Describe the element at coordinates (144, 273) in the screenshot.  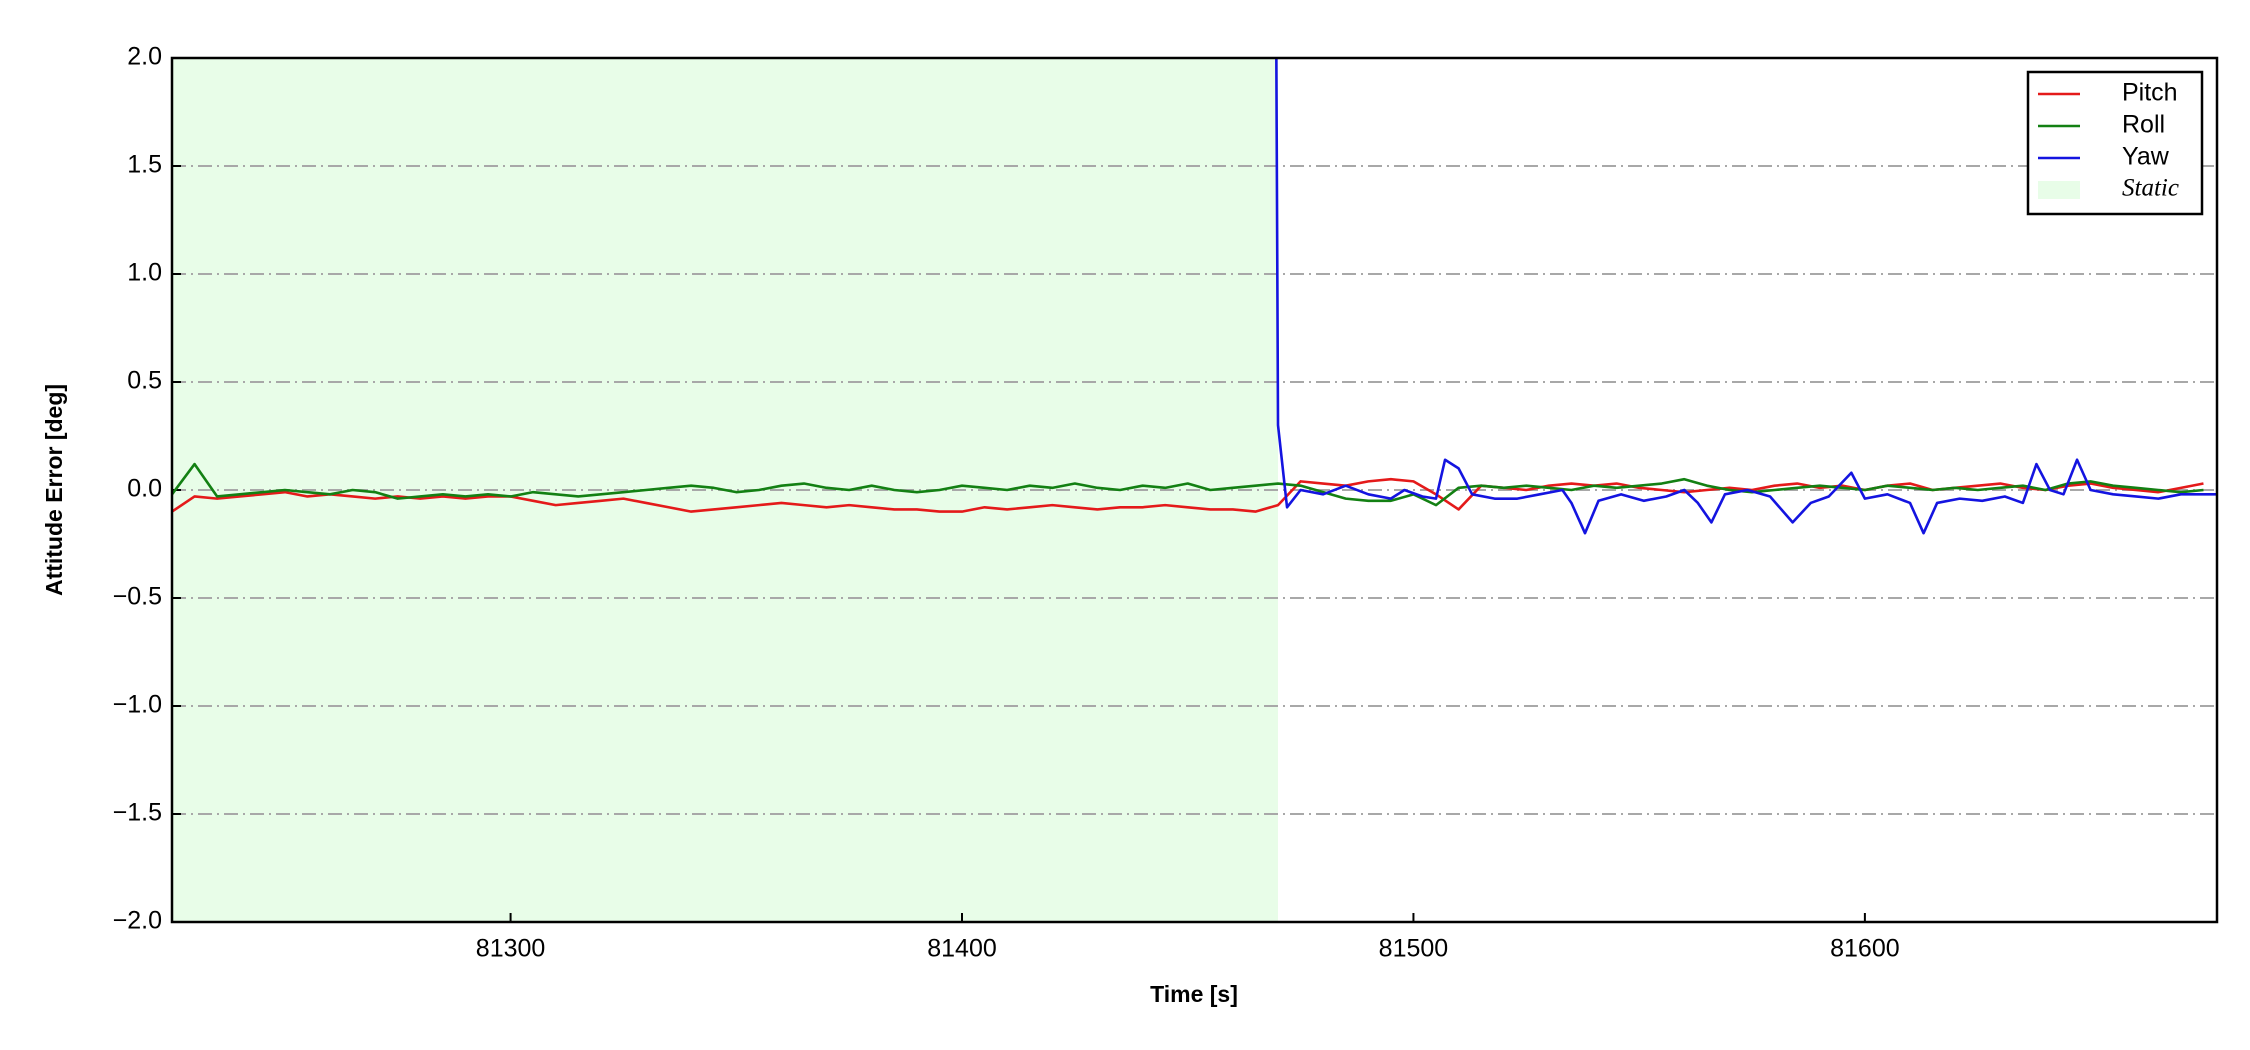
I see `y-tick-label: 1.0` at that location.